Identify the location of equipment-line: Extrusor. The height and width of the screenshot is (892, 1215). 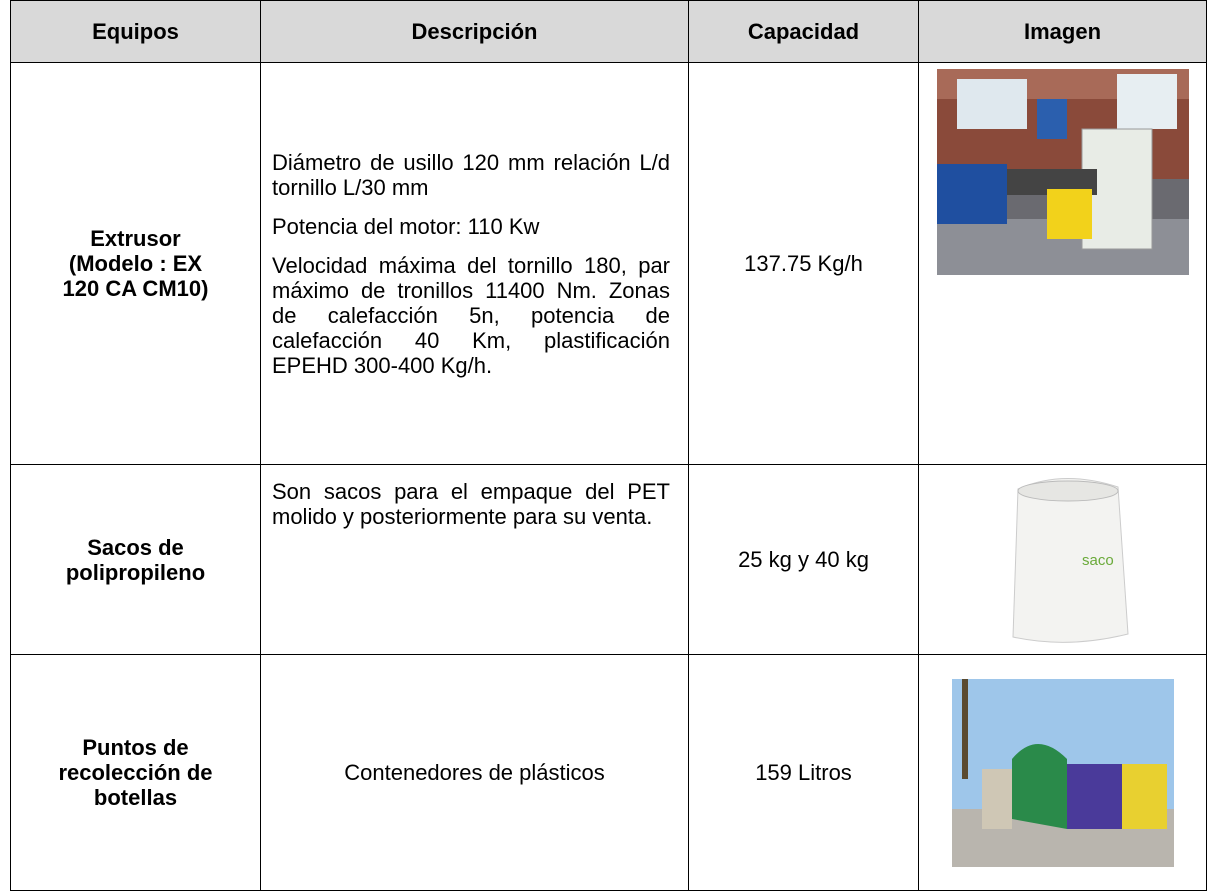
(135, 238).